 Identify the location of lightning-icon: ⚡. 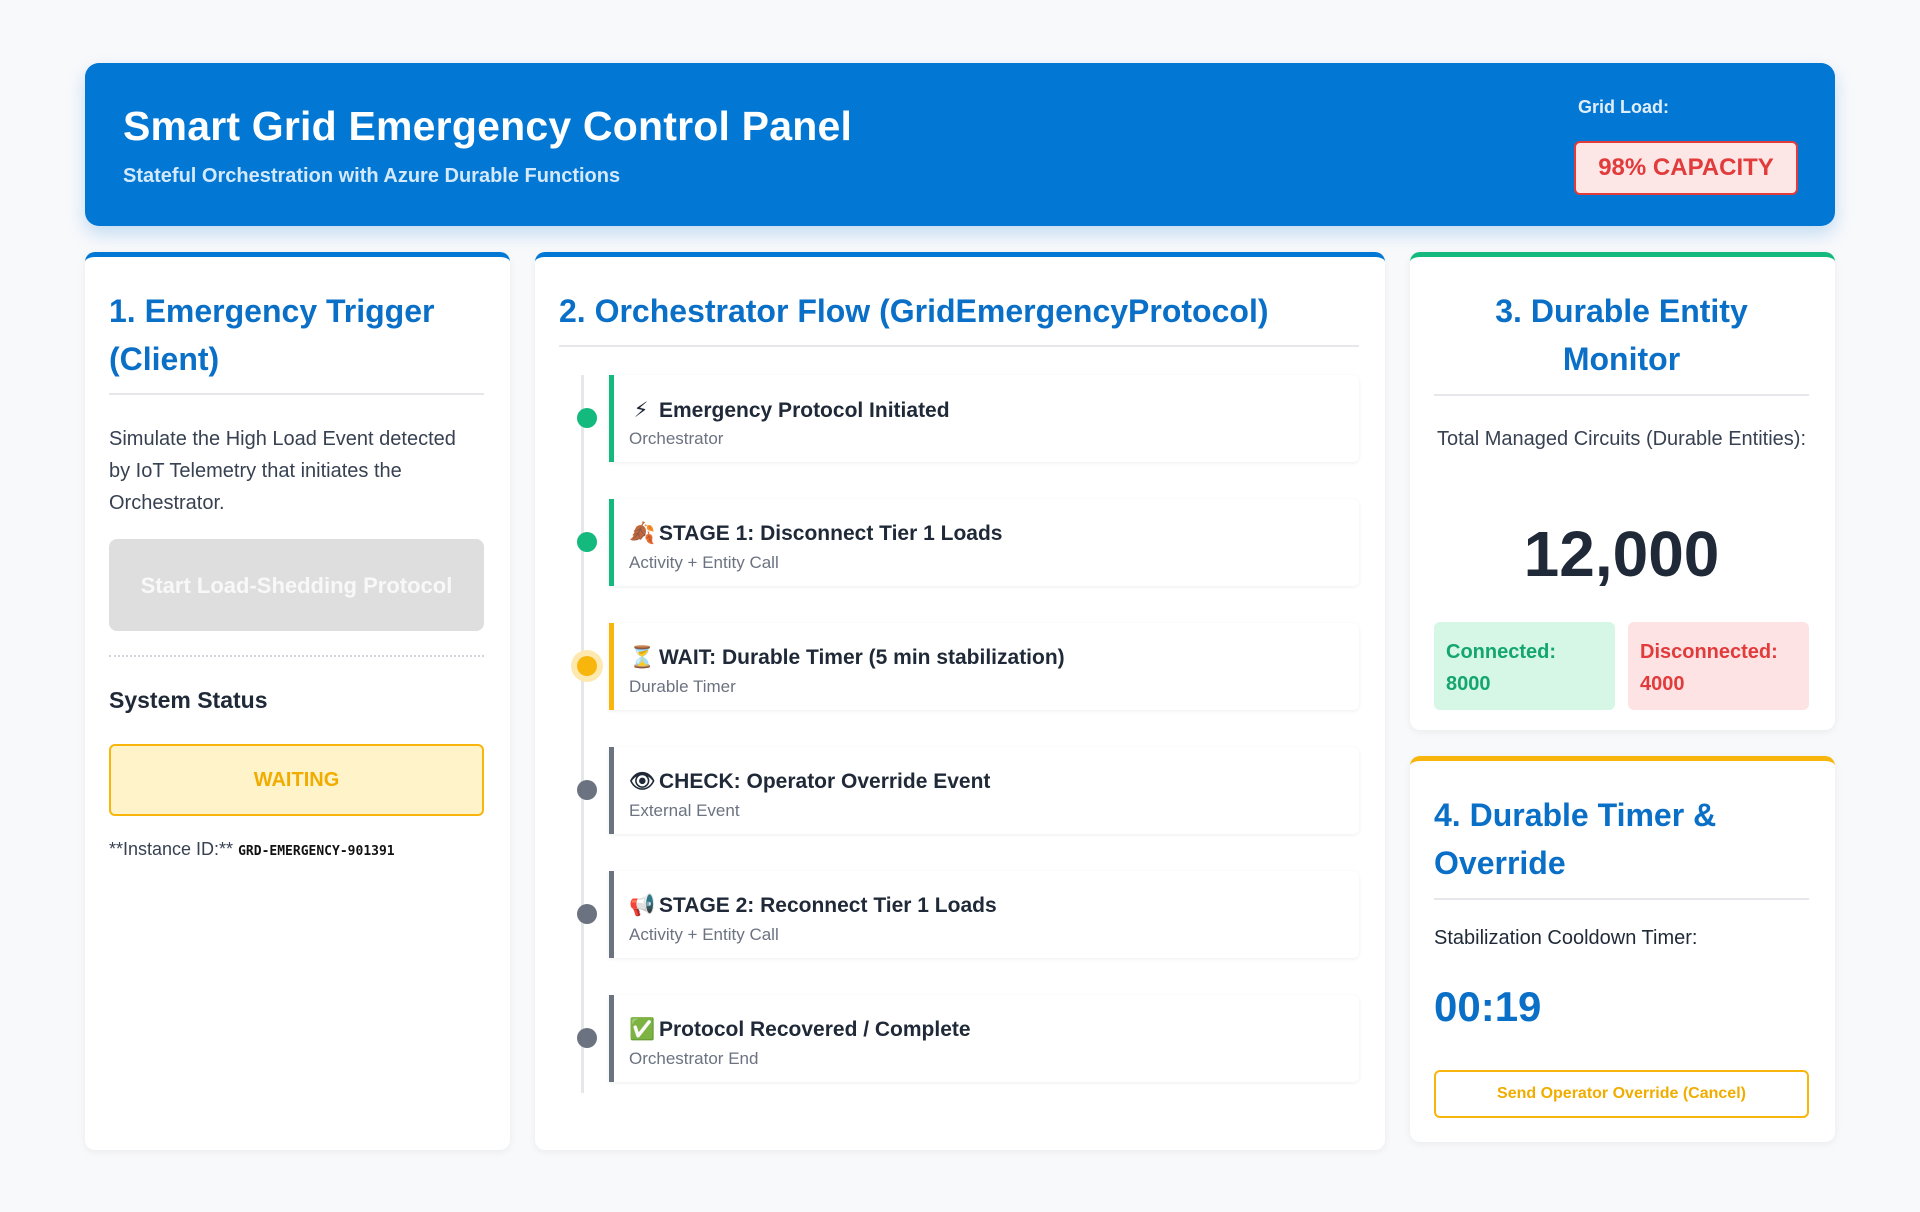
(641, 410).